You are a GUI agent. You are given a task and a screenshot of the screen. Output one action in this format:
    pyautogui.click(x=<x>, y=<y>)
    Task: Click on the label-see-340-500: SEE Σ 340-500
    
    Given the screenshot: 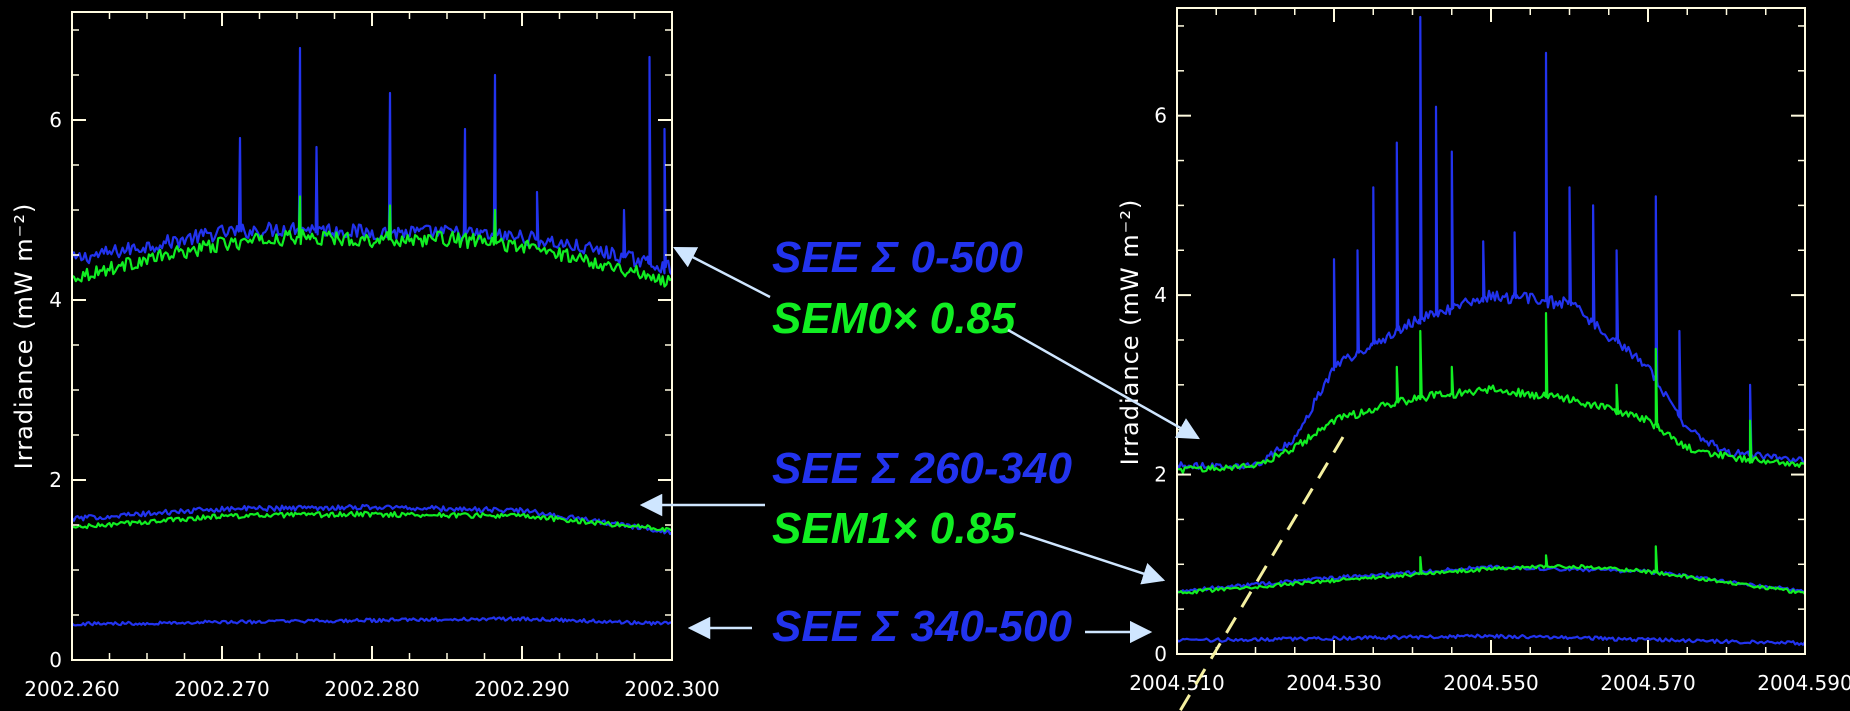 What is the action you would take?
    pyautogui.click(x=922, y=626)
    